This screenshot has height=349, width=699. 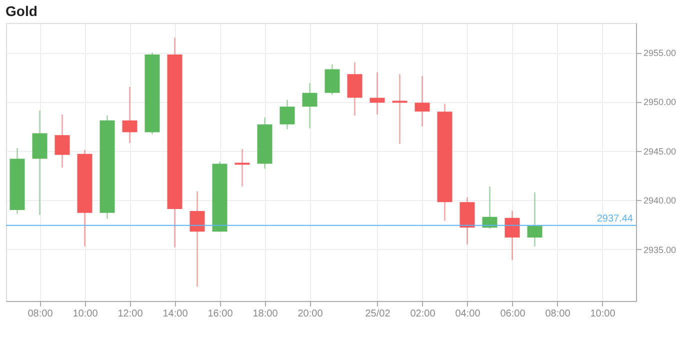 I want to click on x-tick-label: 25/02, so click(x=378, y=314).